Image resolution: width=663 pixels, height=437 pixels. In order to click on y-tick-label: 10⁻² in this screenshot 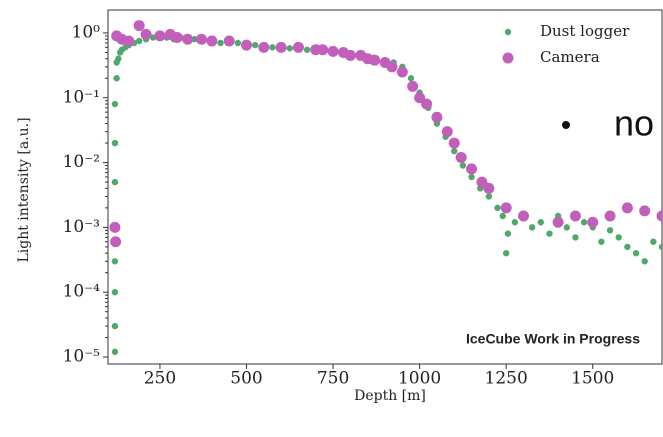, I will do `click(81, 162)`.